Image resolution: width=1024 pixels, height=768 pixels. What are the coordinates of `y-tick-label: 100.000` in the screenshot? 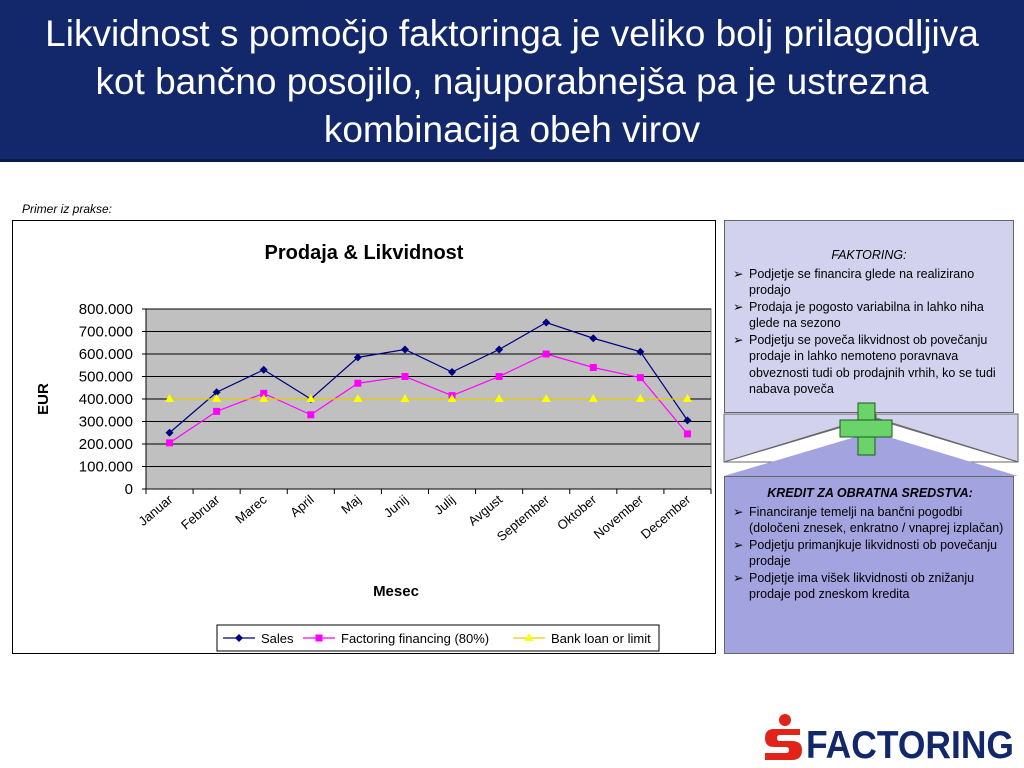 It's located at (106, 467).